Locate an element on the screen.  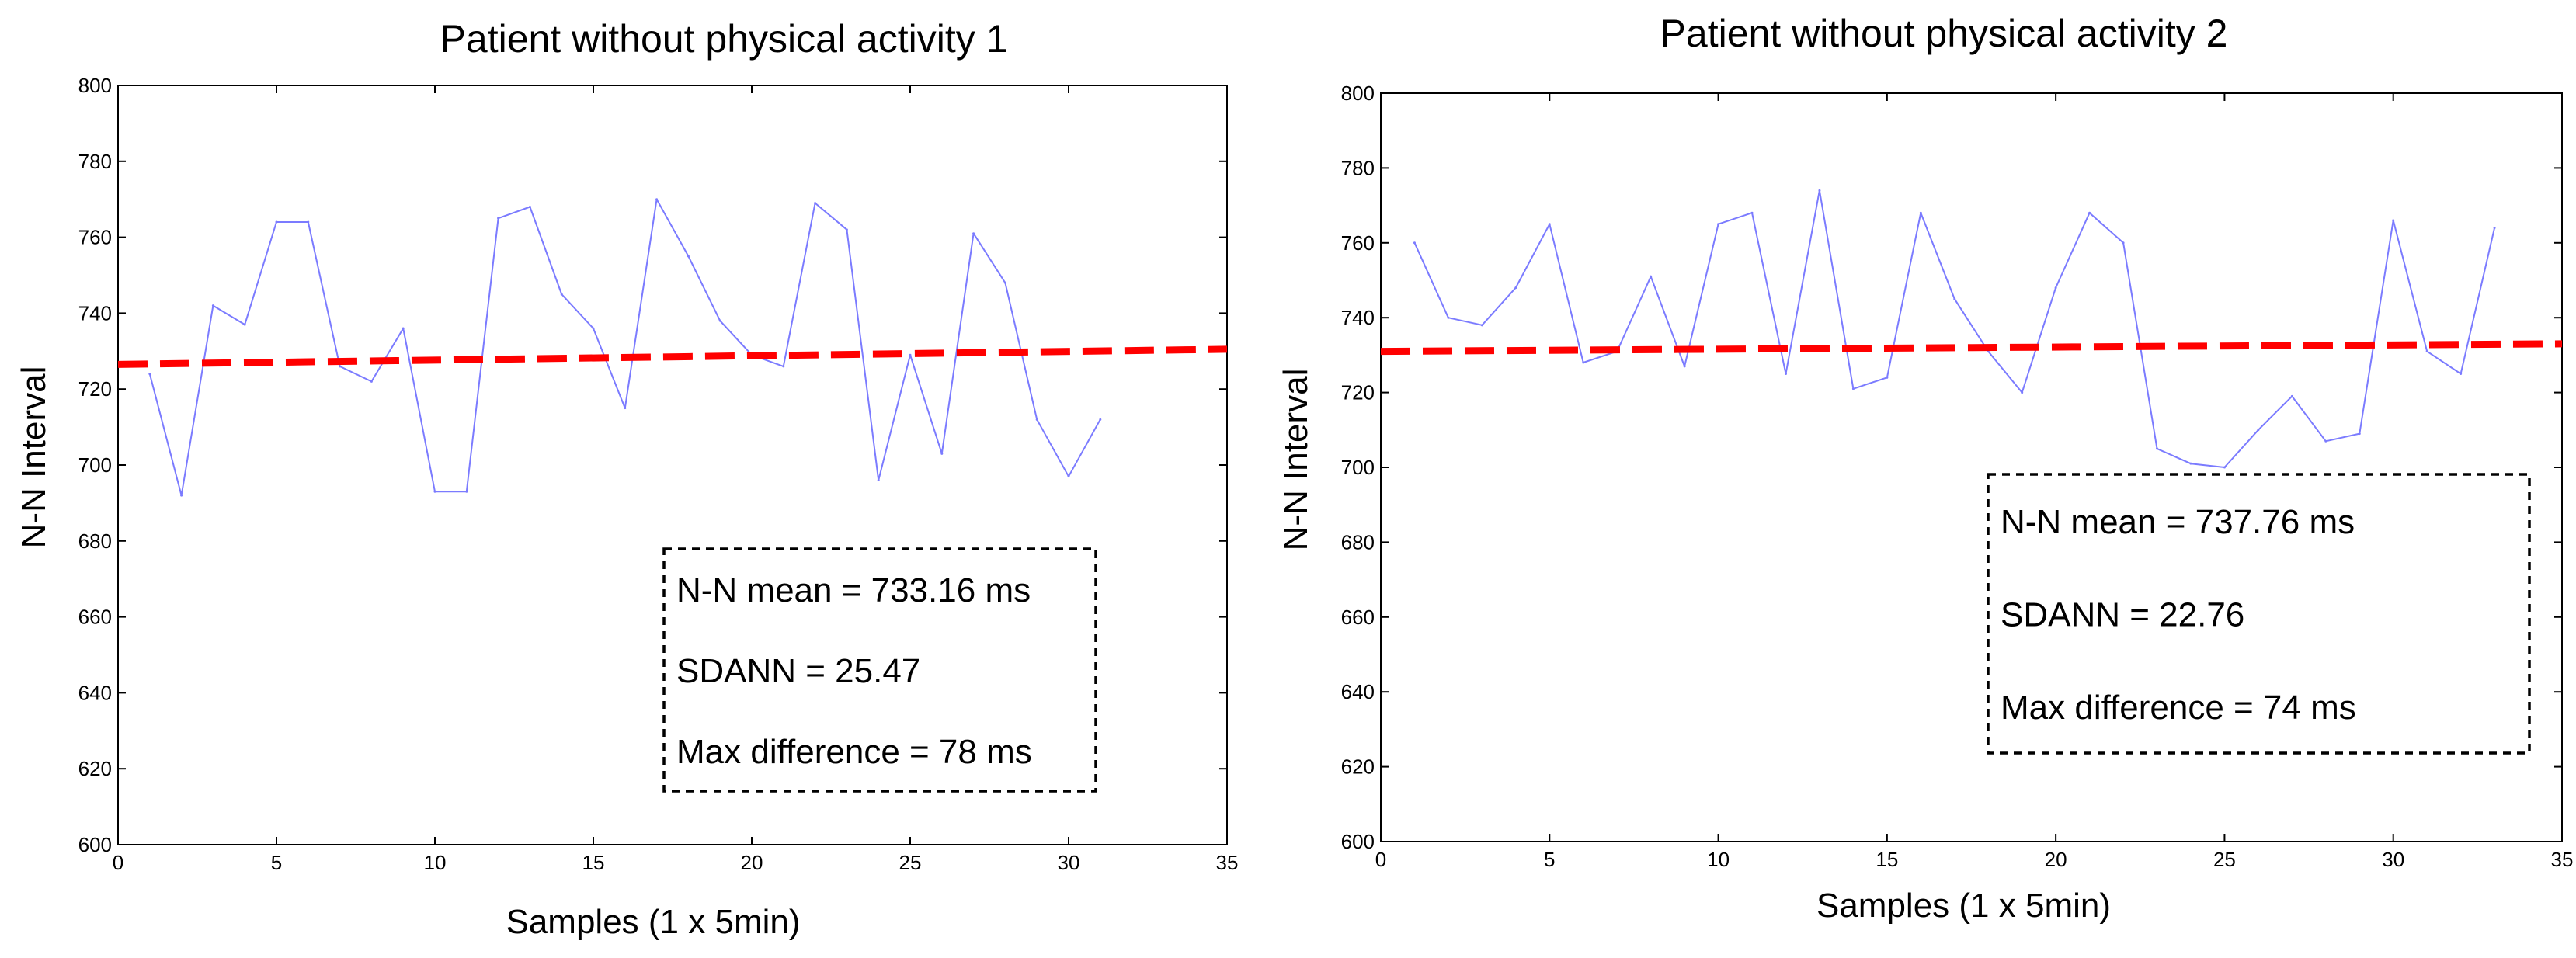
trend-line-path is located at coordinates (672, 356).